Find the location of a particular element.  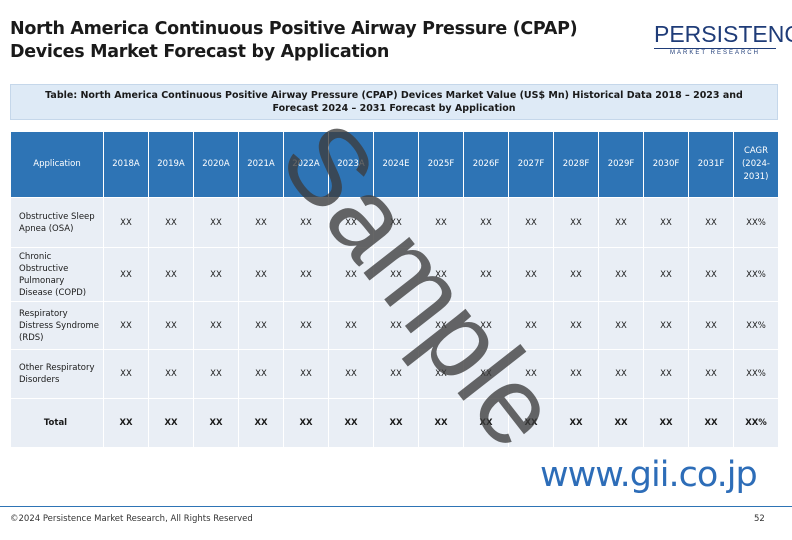

column-header: 2021A is located at coordinates (261, 164).